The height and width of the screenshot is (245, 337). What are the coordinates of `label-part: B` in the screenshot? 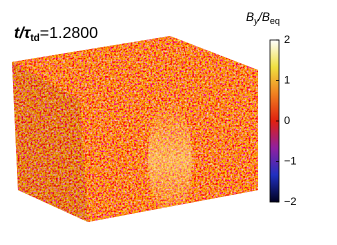 It's located at (250, 17).